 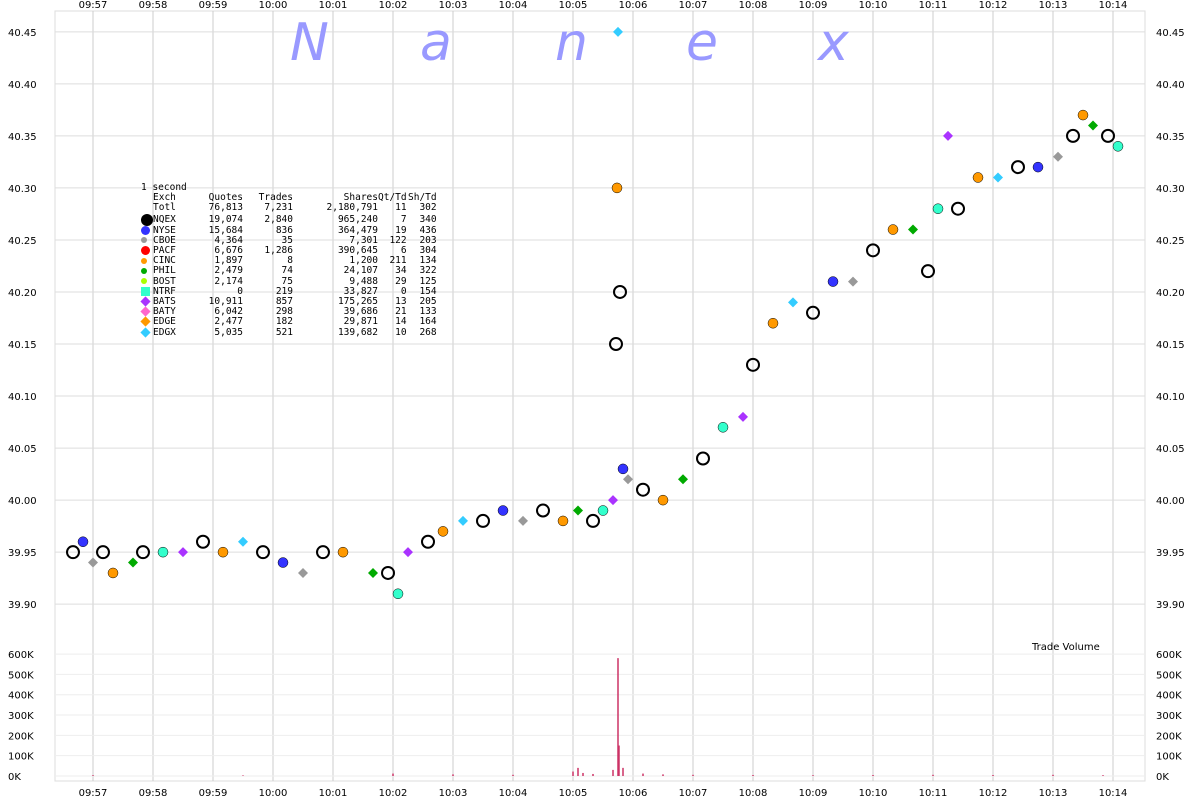 I want to click on price-tick-label: 40.10, so click(x=1170, y=397).